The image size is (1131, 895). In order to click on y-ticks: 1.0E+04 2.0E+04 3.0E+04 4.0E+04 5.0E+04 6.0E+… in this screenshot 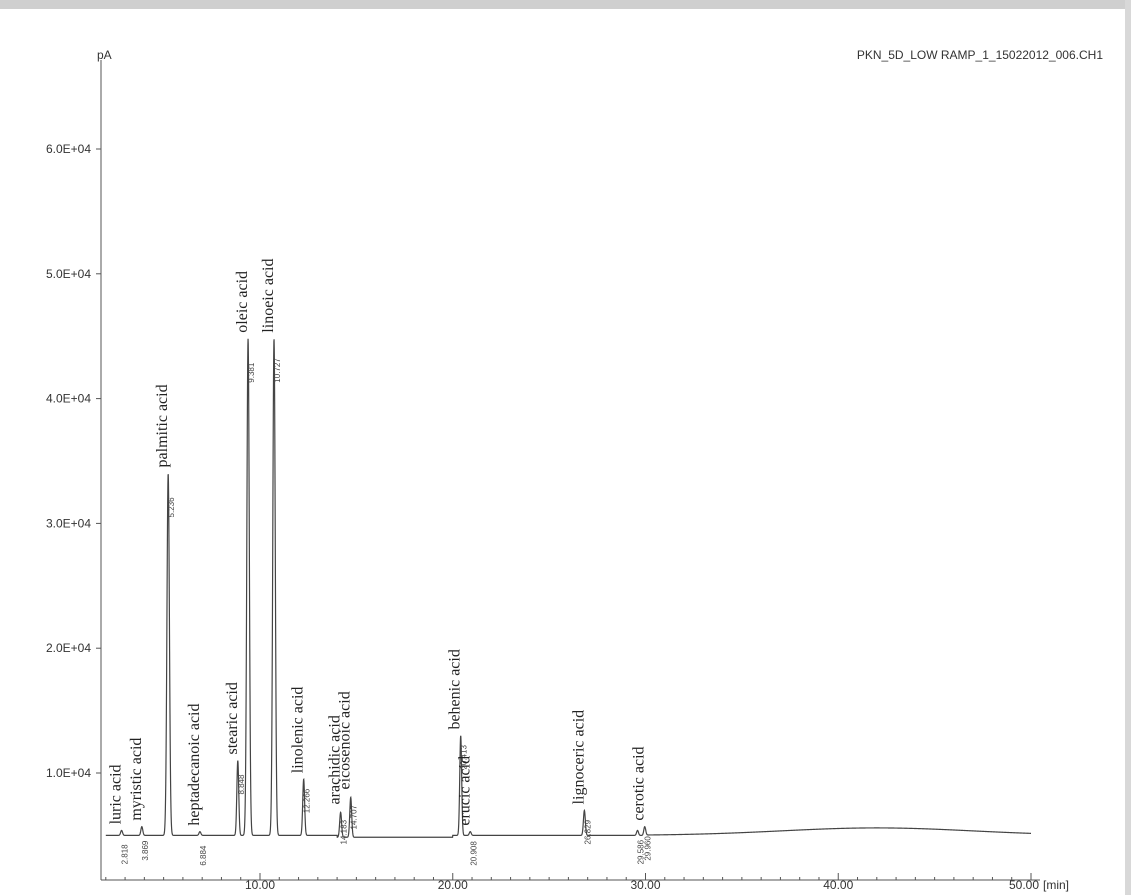, I will do `click(73, 461)`.